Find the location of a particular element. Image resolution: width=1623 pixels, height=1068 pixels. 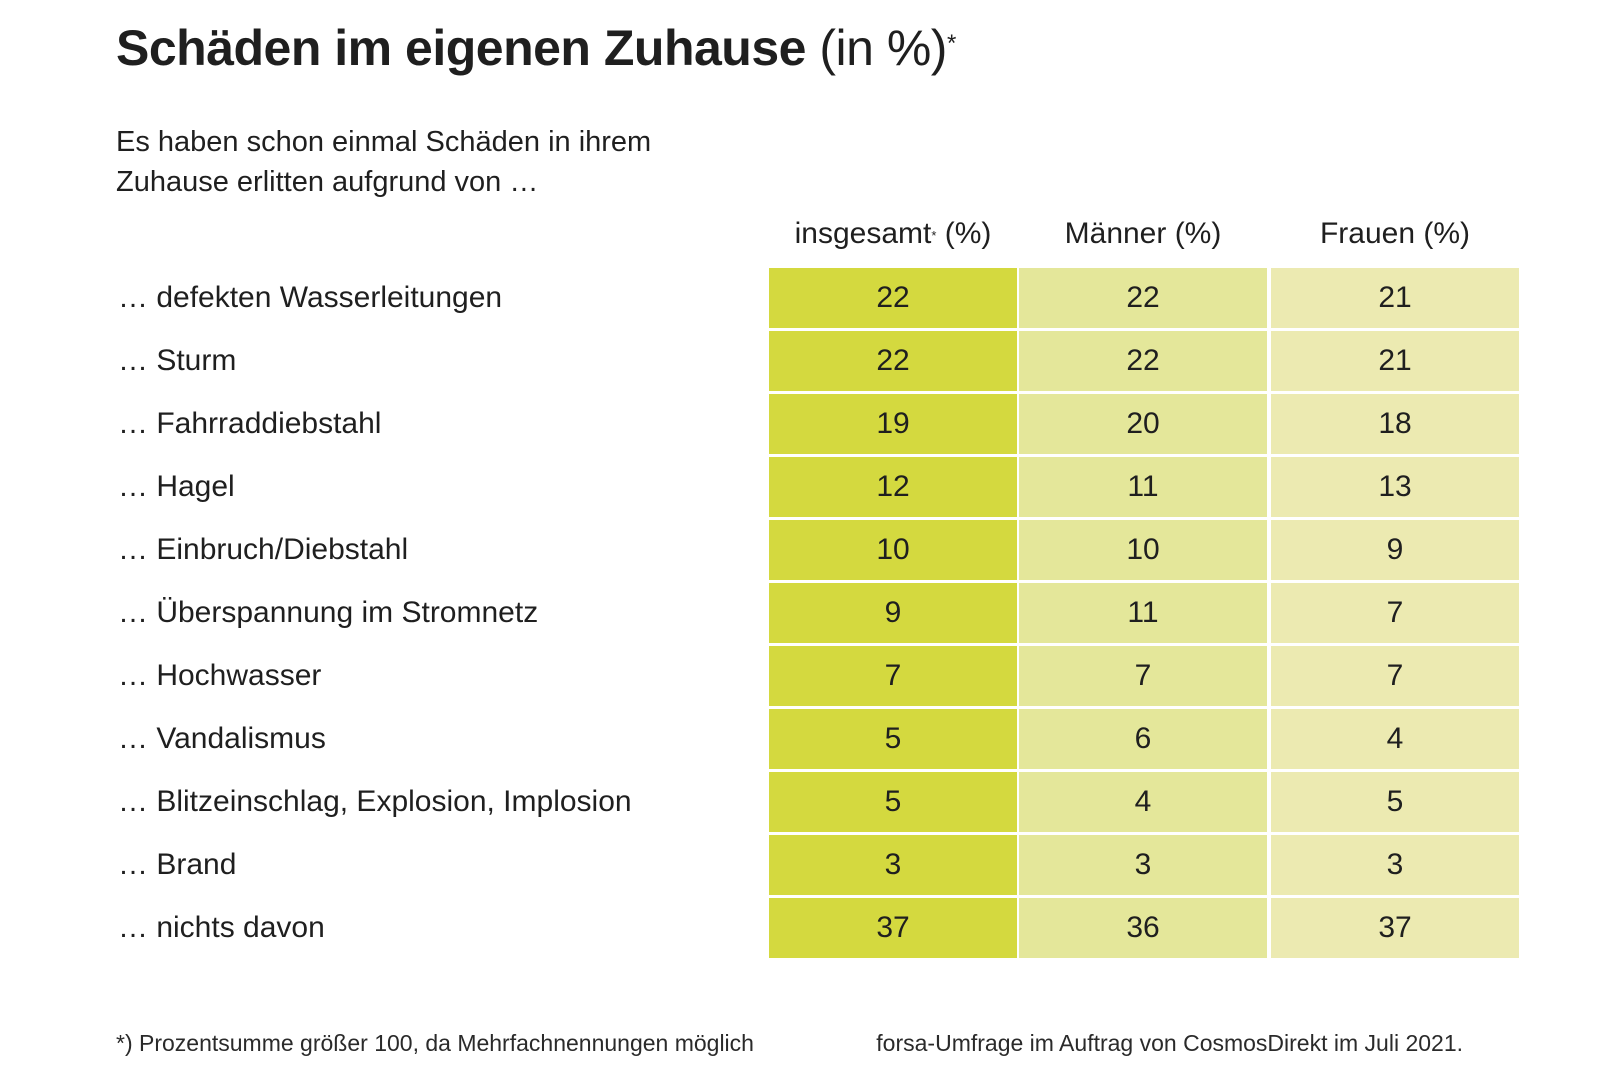

table-cell: 13 is located at coordinates (1395, 487).